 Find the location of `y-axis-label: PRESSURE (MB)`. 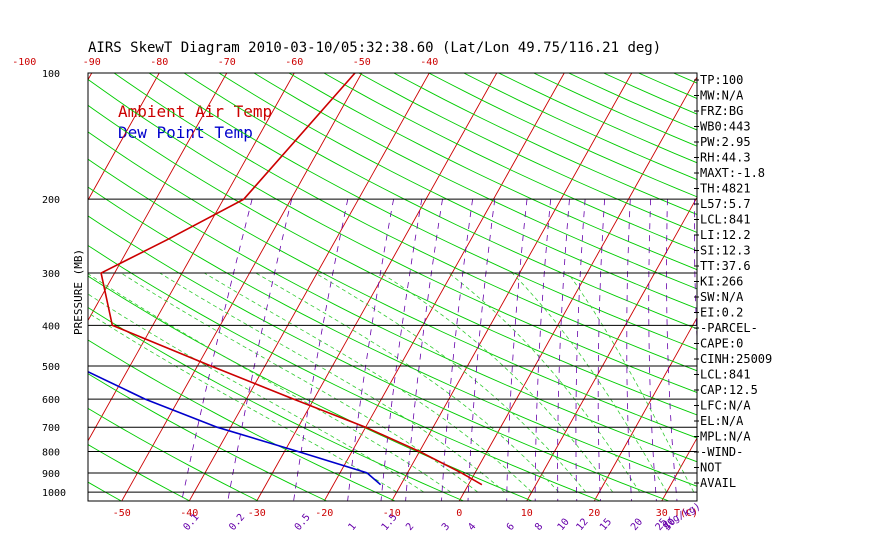

y-axis-label: PRESSURE (MB) is located at coordinates (78, 292).